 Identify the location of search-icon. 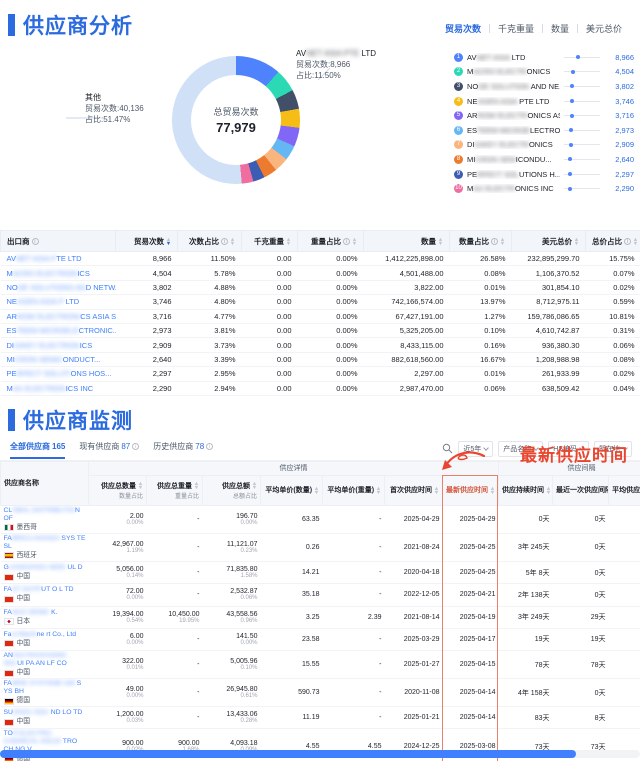
(447, 448).